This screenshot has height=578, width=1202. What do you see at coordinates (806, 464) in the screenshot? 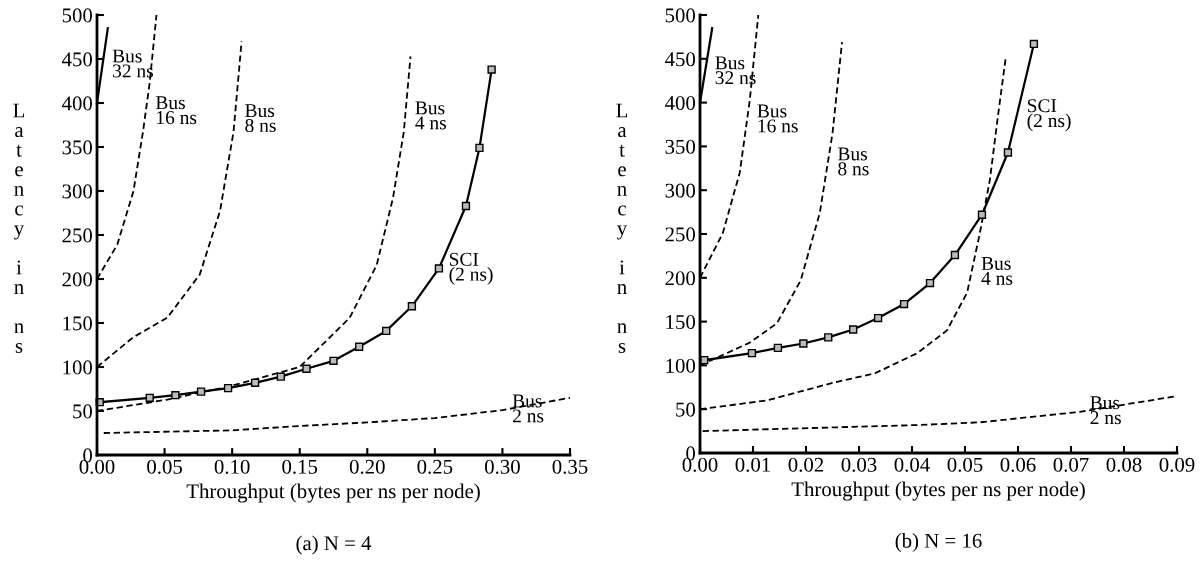
I see `x-tick-label: 0.02` at bounding box center [806, 464].